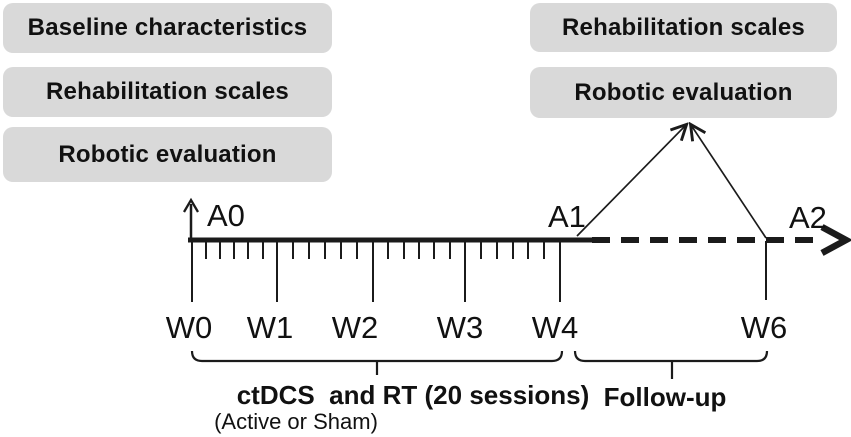 The width and height of the screenshot is (851, 437). Describe the element at coordinates (479, 364) in the screenshot. I see `phase-braces` at that location.